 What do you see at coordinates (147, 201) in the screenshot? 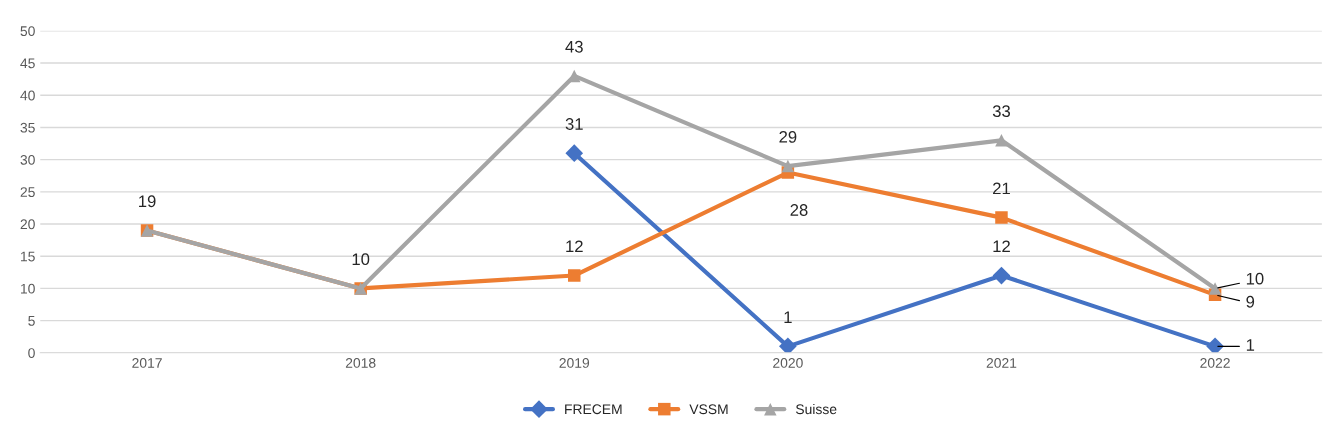
I see `data-label: 19` at bounding box center [147, 201].